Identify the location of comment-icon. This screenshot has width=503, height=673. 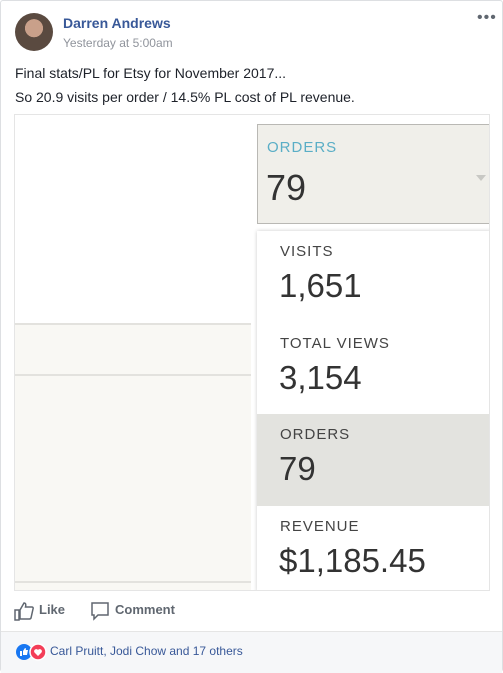
(100, 611).